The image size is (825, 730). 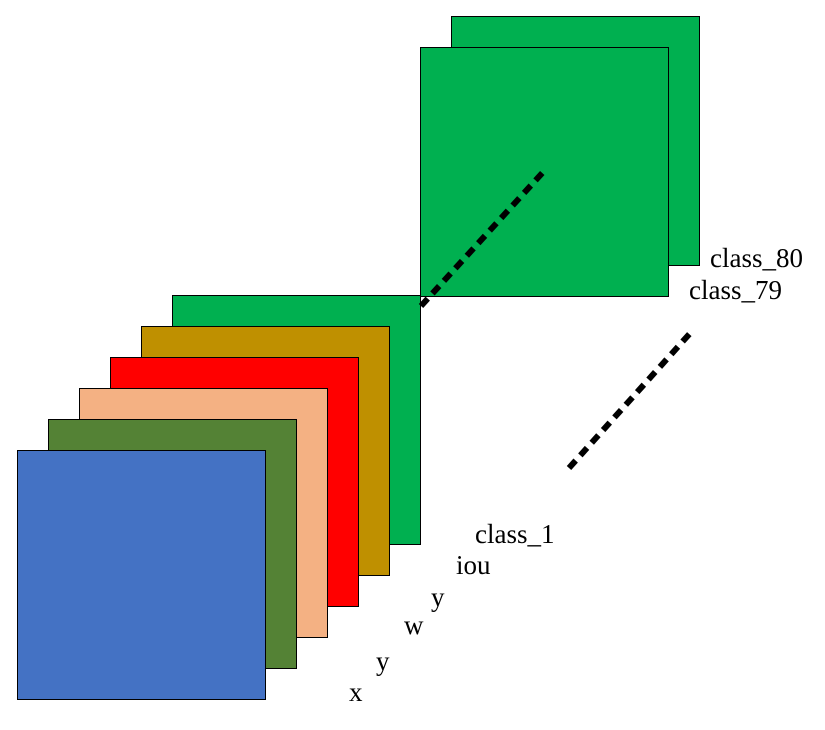 What do you see at coordinates (356, 692) in the screenshot?
I see `label-x: x` at bounding box center [356, 692].